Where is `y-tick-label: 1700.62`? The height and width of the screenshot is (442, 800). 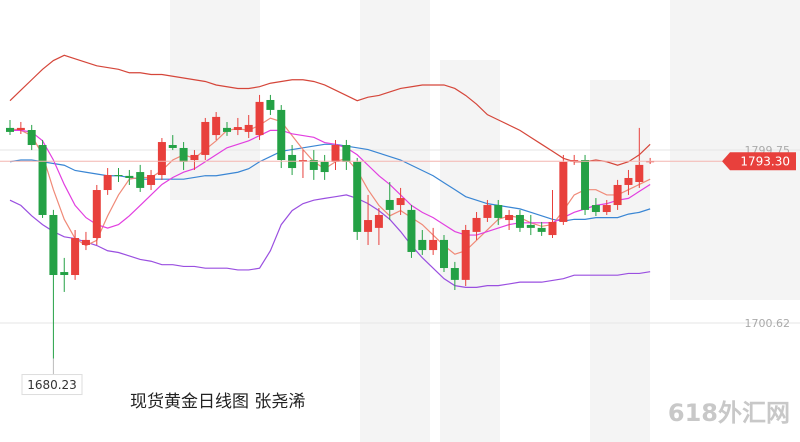 y-tick-label: 1700.62 is located at coordinates (768, 323).